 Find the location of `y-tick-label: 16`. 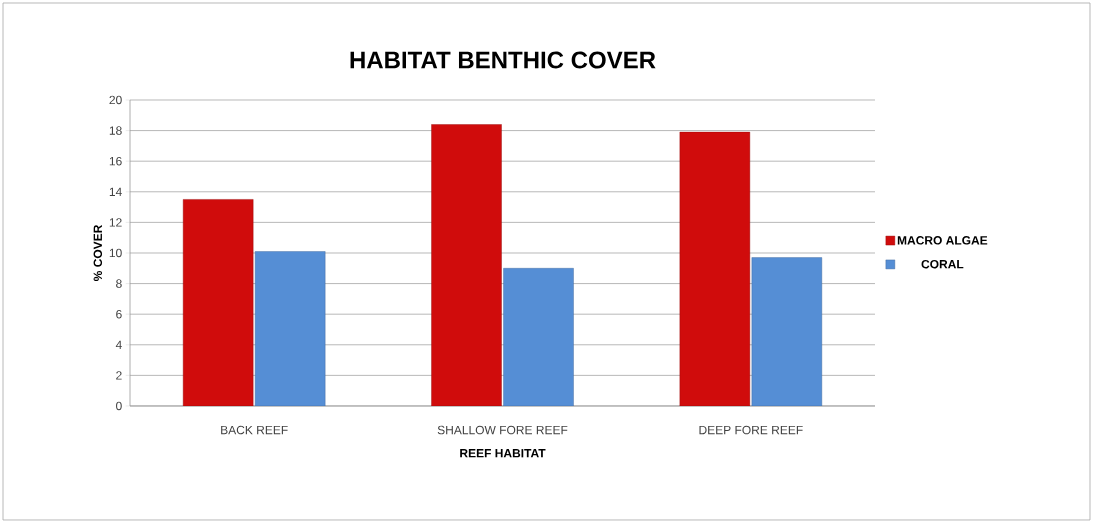

y-tick-label: 16 is located at coordinates (115, 161).